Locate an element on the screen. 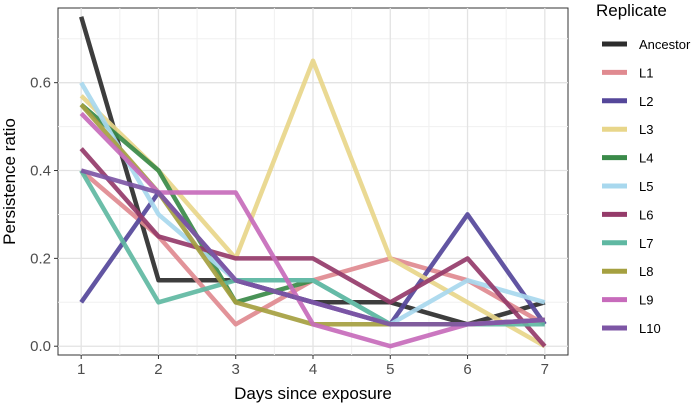 The width and height of the screenshot is (700, 406). legend-label: L5 is located at coordinates (646, 186).